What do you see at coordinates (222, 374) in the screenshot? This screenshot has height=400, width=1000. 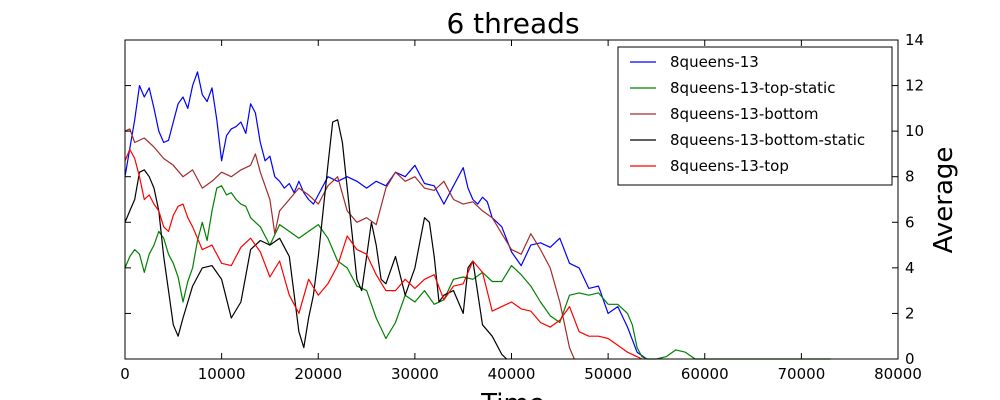 I see `x-tick-label: 10000` at bounding box center [222, 374].